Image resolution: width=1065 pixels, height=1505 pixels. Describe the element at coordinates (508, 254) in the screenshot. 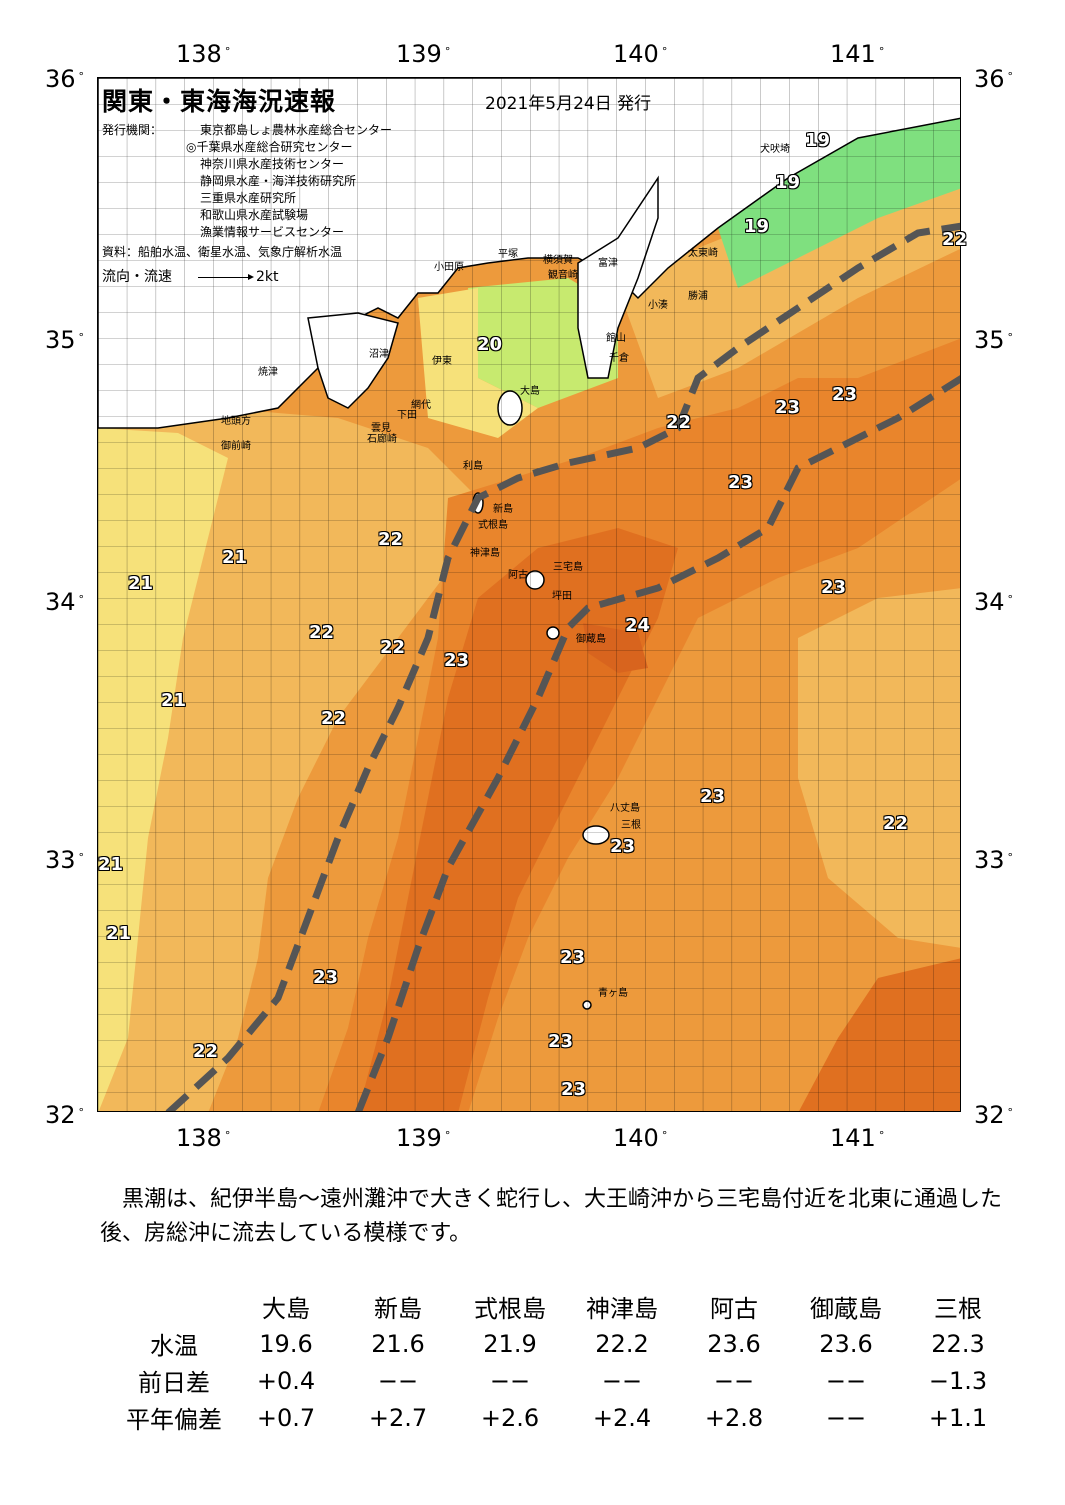

I see `place-name: 平塚` at that location.